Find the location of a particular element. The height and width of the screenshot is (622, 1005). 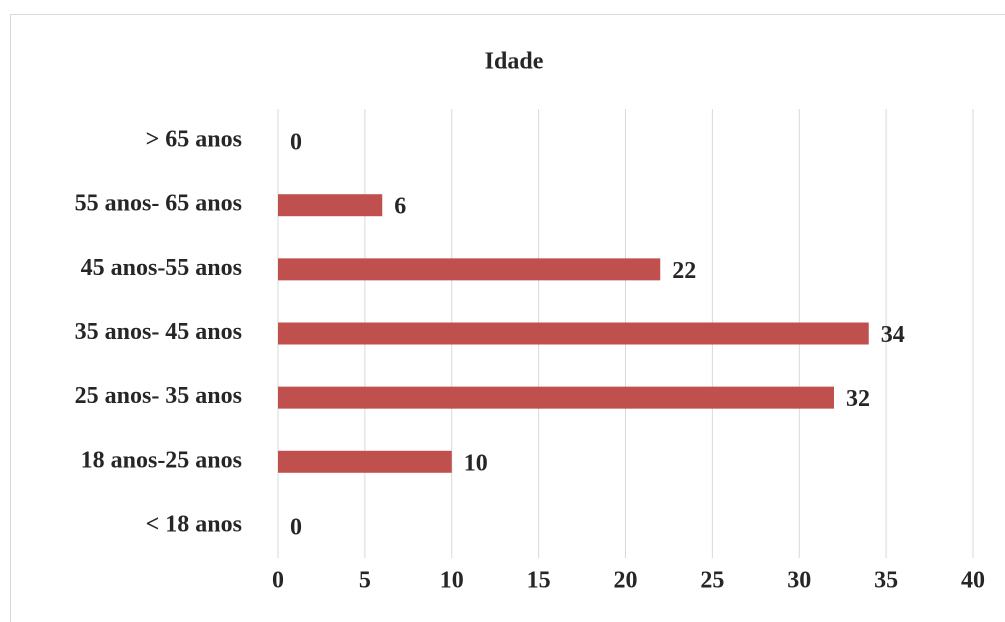

chart-title: Idade is located at coordinates (514, 62).